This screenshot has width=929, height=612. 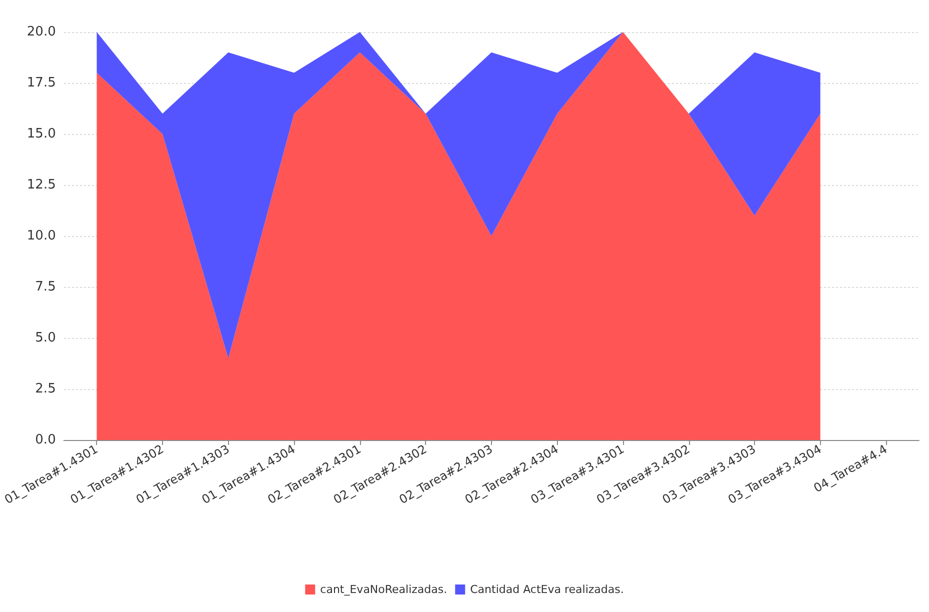 What do you see at coordinates (45, 338) in the screenshot?
I see `y-tick-label: 5.0` at bounding box center [45, 338].